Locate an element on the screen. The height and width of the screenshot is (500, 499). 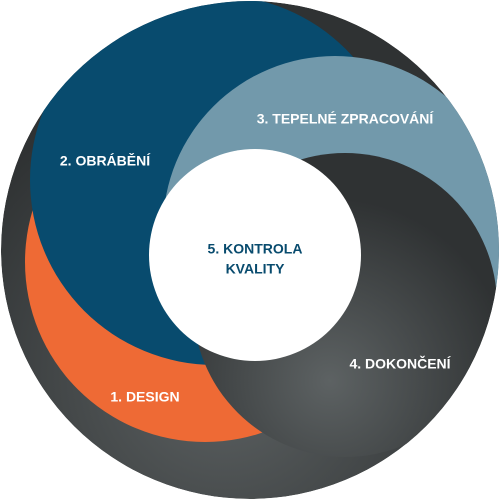
stage-label: 2. OBRÁBĚNÍ is located at coordinates (105, 160).